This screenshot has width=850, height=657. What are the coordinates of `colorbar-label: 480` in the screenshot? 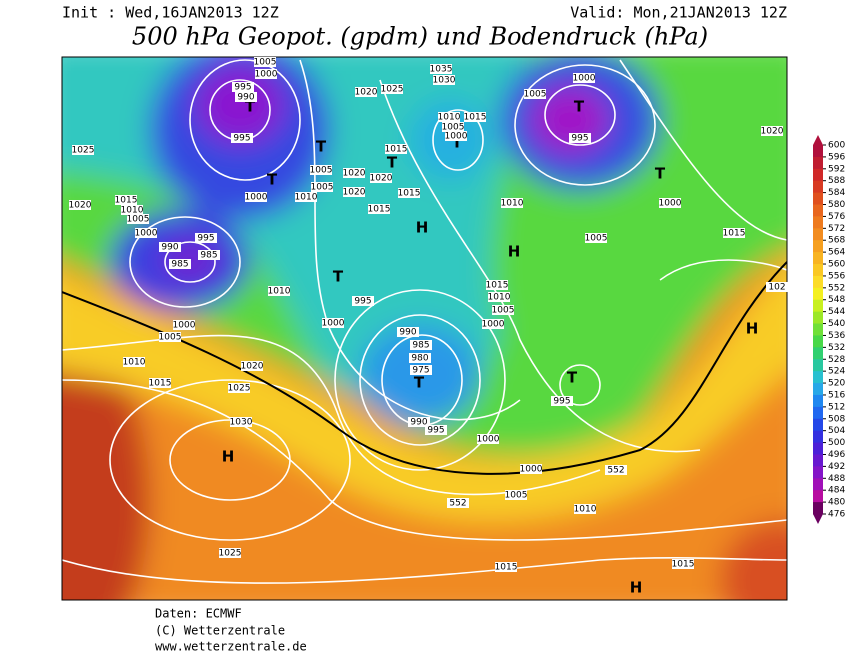 It's located at (836, 503).